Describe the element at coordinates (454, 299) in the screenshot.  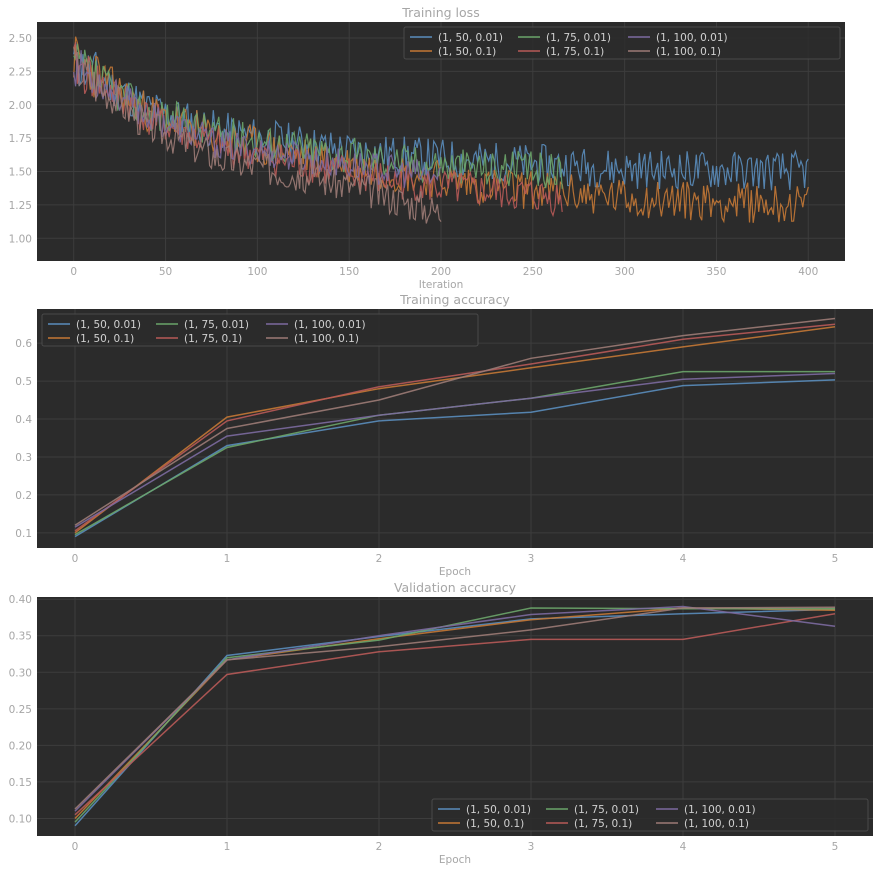
I see `chart-title: Training accuracy` at that location.